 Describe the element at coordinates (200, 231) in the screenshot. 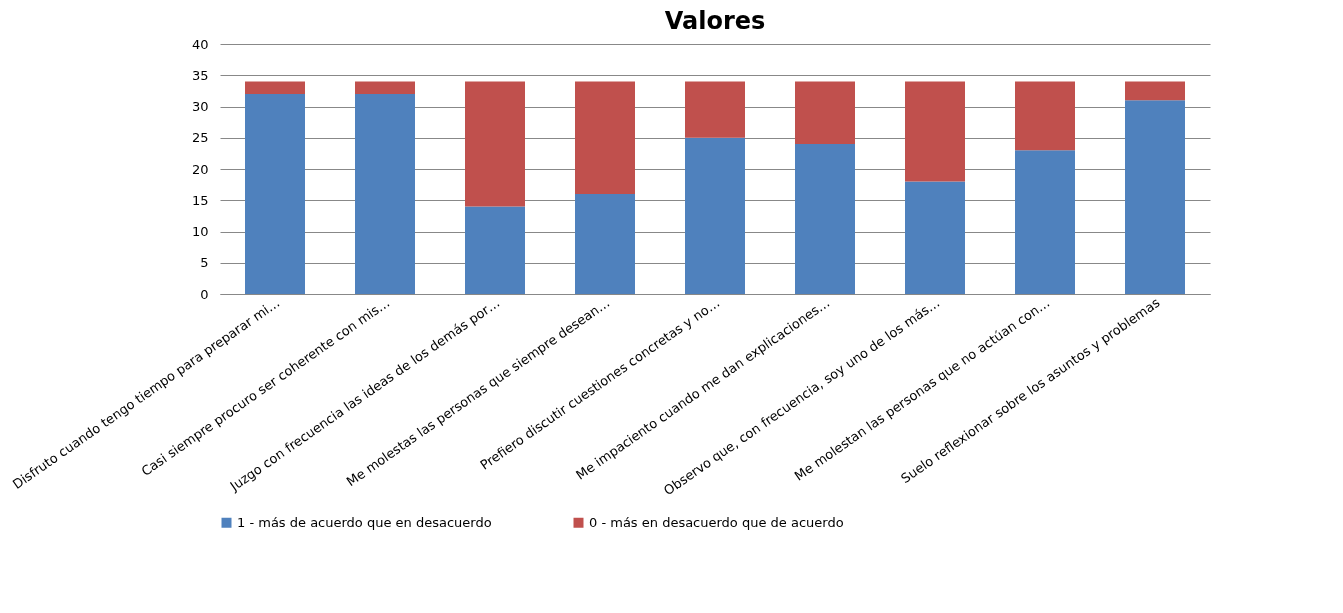

I see `y-tick-label: 10` at that location.